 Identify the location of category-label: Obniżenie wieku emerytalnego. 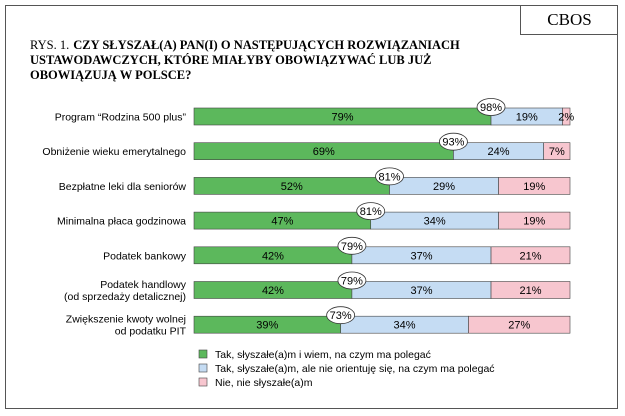
(114, 152).